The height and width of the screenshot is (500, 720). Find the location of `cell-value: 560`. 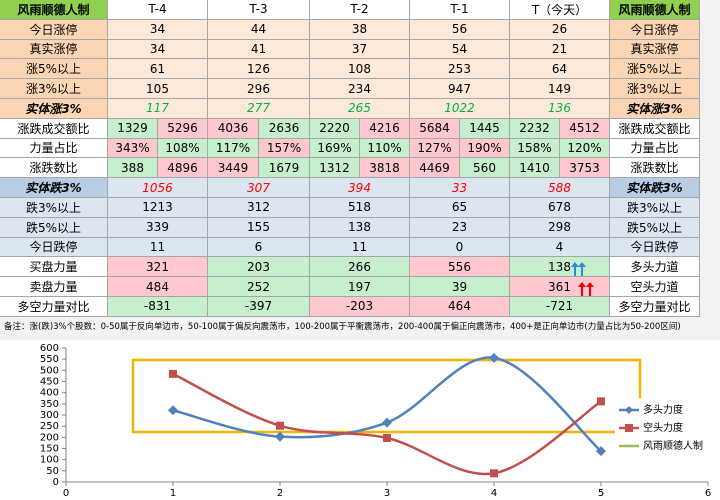

cell-value: 560 is located at coordinates (485, 168).